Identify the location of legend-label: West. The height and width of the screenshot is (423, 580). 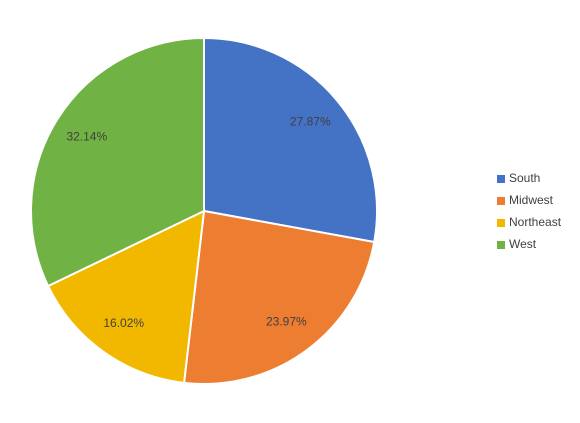
(523, 244).